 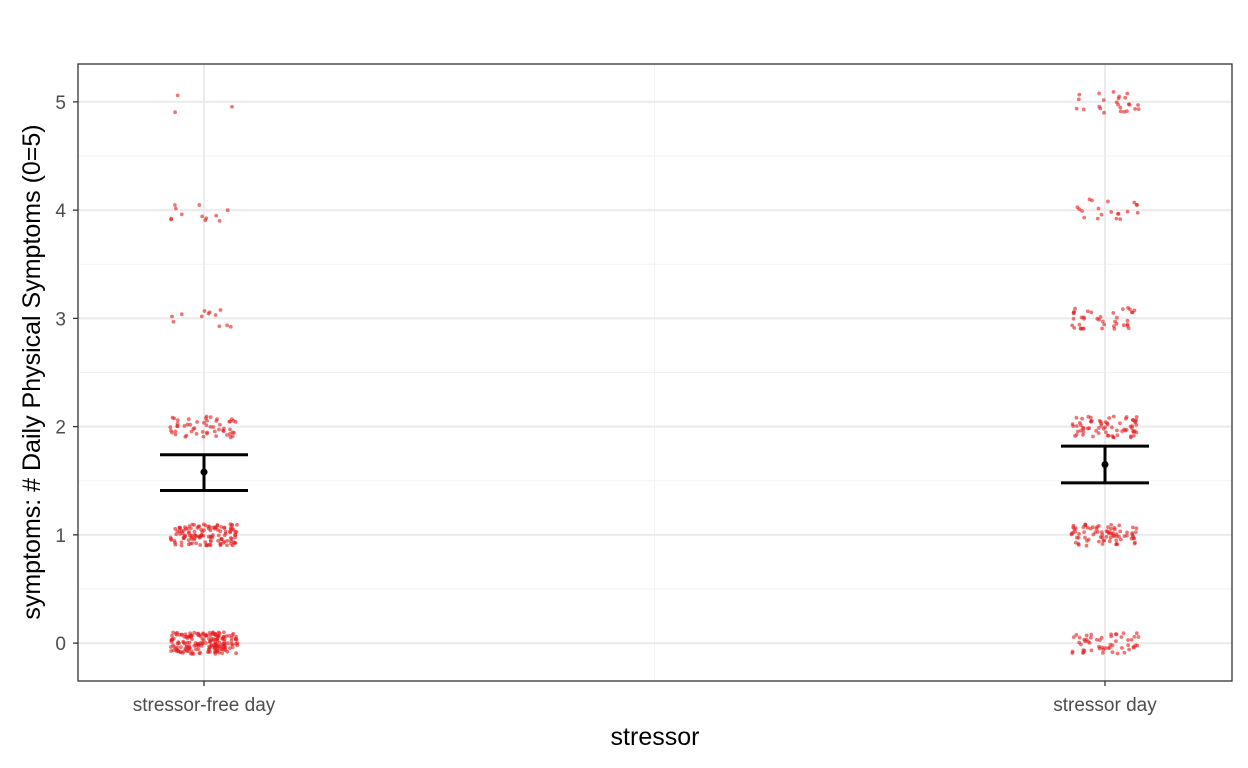 What do you see at coordinates (645, 698) in the screenshot?
I see `x-axis: stressor-free day stressor day` at bounding box center [645, 698].